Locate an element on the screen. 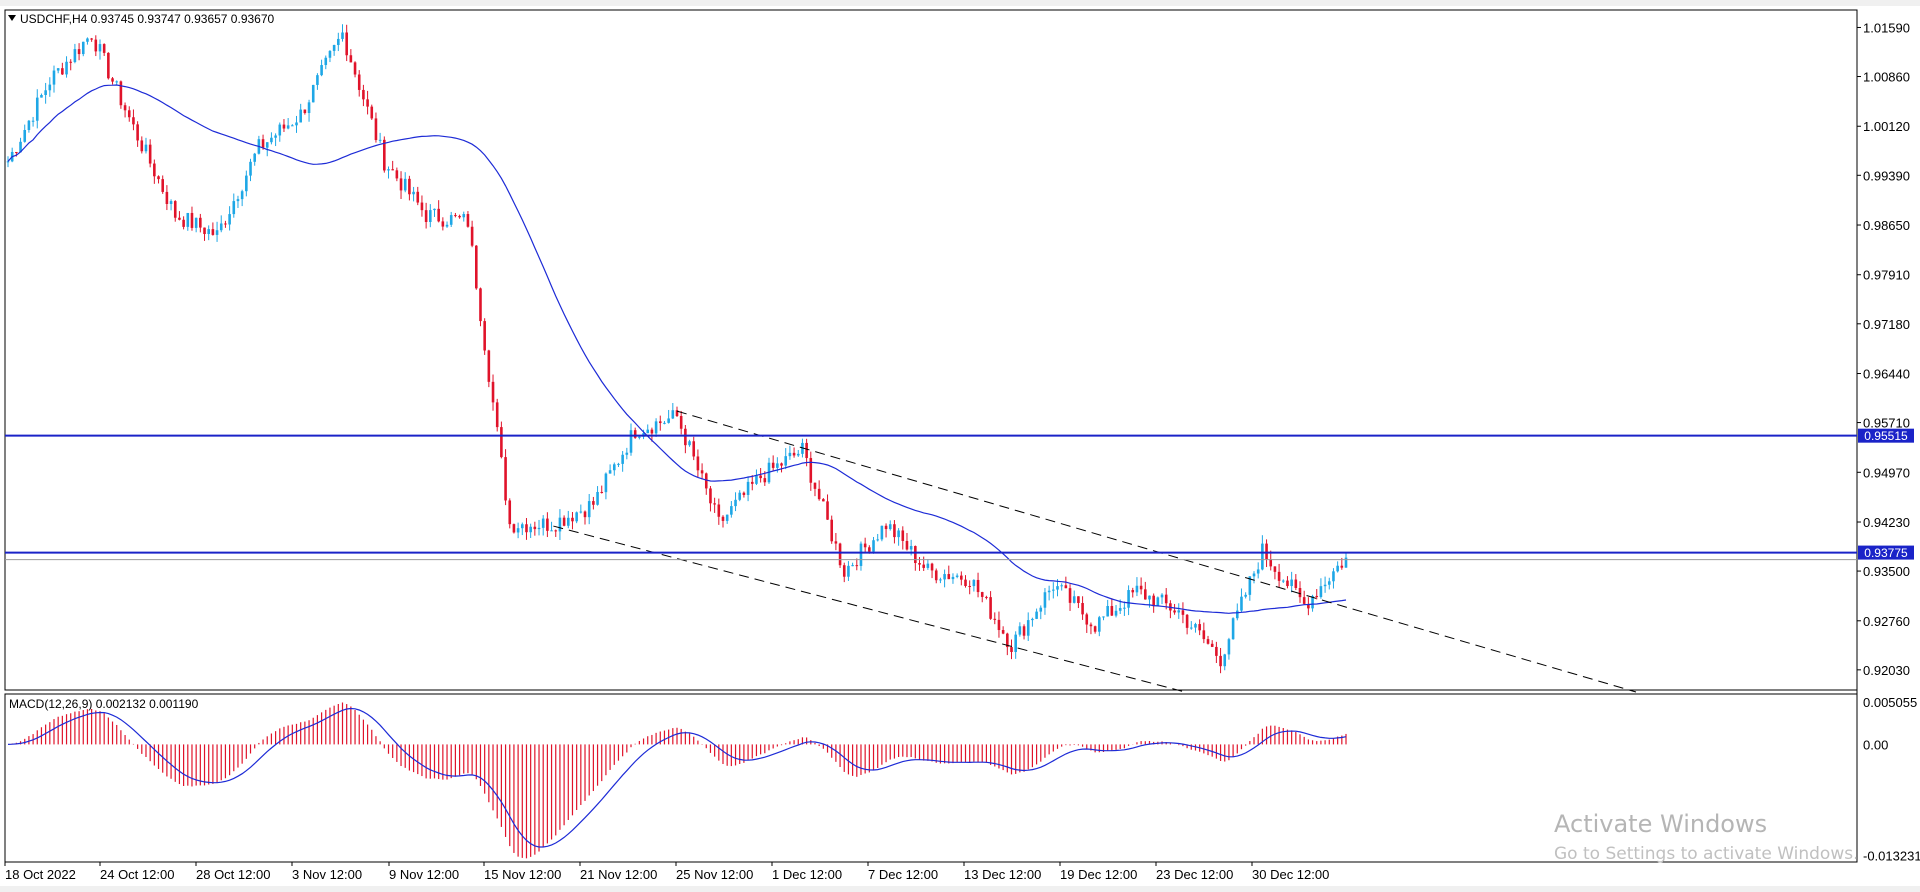  trendline-lower is located at coordinates (869, 609).